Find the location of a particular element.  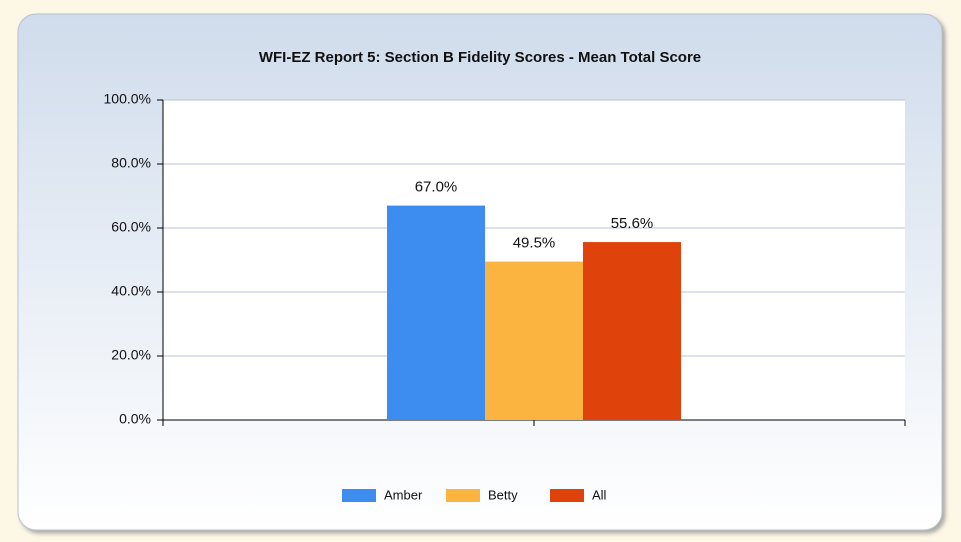

data-label: 55.6% is located at coordinates (632, 223).